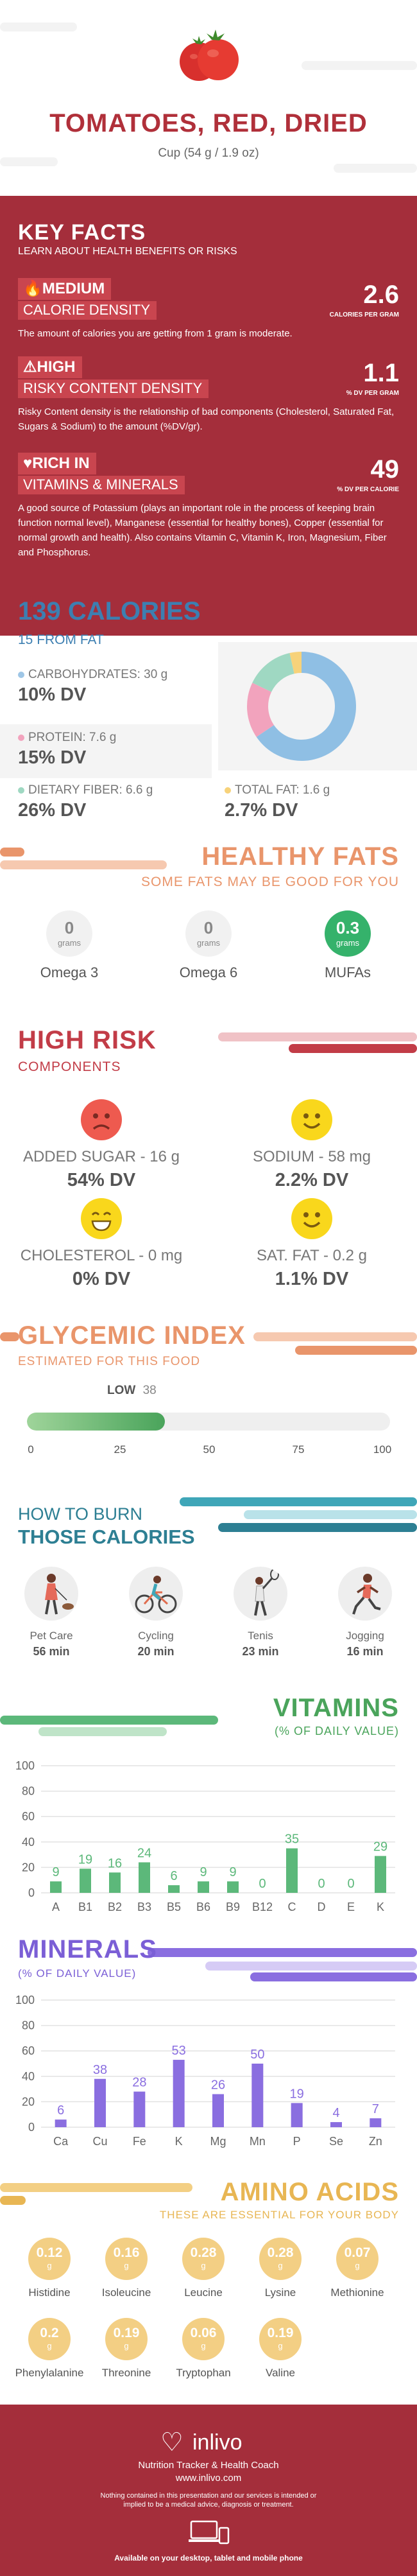 The width and height of the screenshot is (417, 2576). What do you see at coordinates (336, 2141) in the screenshot?
I see `mineral-x-tick: Se` at bounding box center [336, 2141].